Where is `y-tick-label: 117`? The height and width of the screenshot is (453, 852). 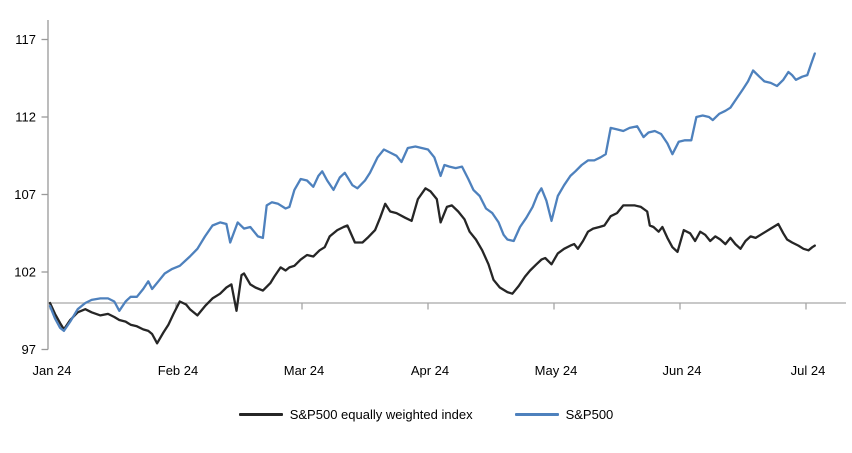
y-tick-label: 117 is located at coordinates (25, 39).